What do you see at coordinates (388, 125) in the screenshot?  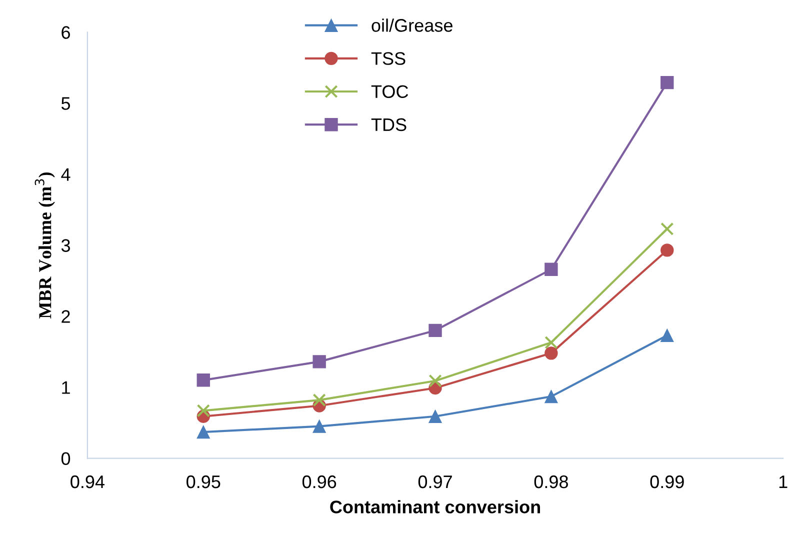 I see `legend-label: TDS` at bounding box center [388, 125].